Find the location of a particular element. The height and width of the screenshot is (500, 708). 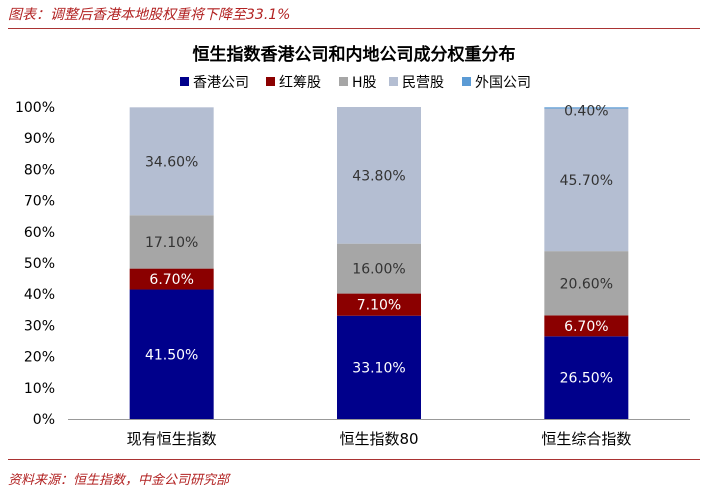

source-note: 资料来源：恒生指数，中金公司研究部 is located at coordinates (119, 480).